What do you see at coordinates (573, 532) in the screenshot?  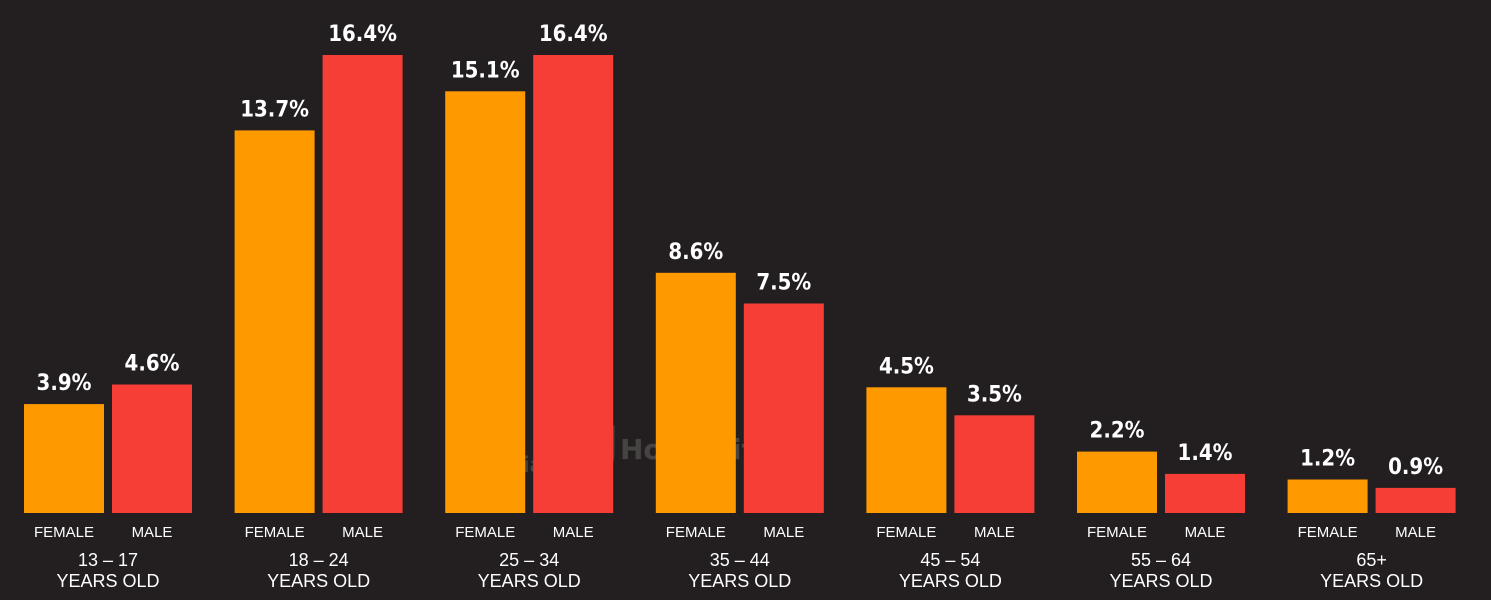 I see `series-label-male-3: MALE` at bounding box center [573, 532].